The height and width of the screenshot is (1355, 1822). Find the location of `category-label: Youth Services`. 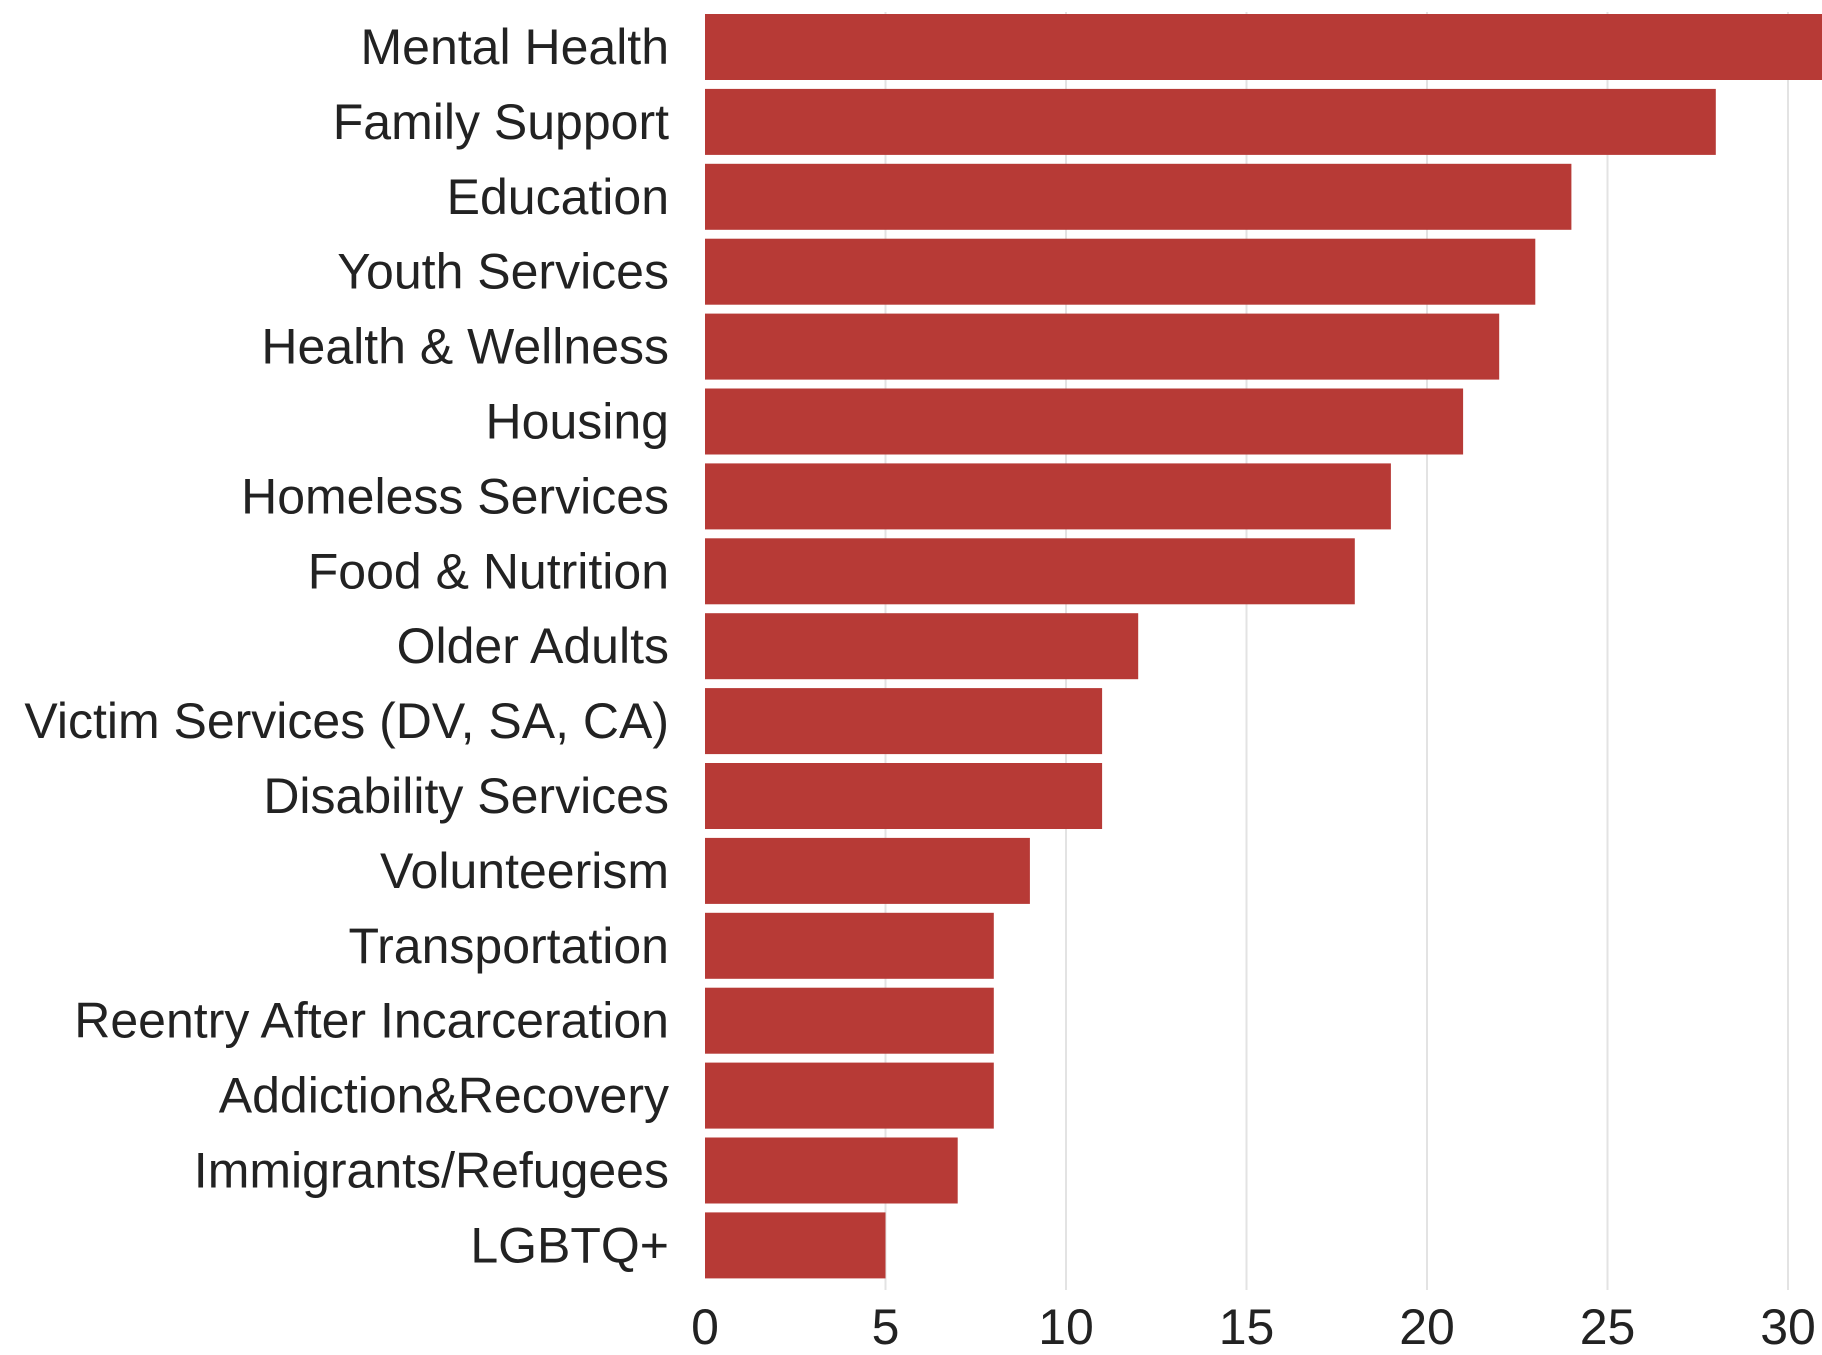

category-label: Youth Services is located at coordinates (503, 272).